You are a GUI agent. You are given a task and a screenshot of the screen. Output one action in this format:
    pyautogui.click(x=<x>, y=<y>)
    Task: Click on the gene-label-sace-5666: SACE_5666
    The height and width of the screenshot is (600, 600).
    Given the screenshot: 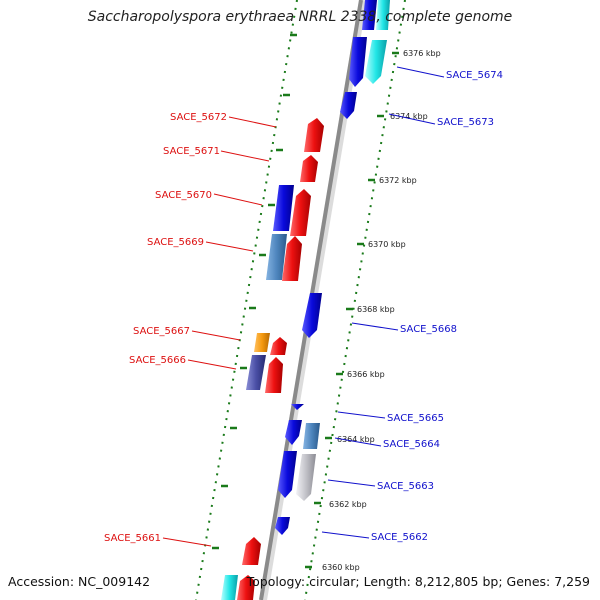 What is the action you would take?
    pyautogui.click(x=157, y=360)
    